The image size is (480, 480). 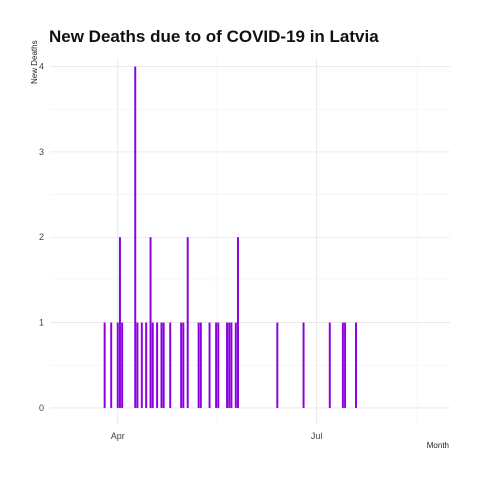 I want to click on y-axis-label: New Deaths, so click(x=34, y=62).